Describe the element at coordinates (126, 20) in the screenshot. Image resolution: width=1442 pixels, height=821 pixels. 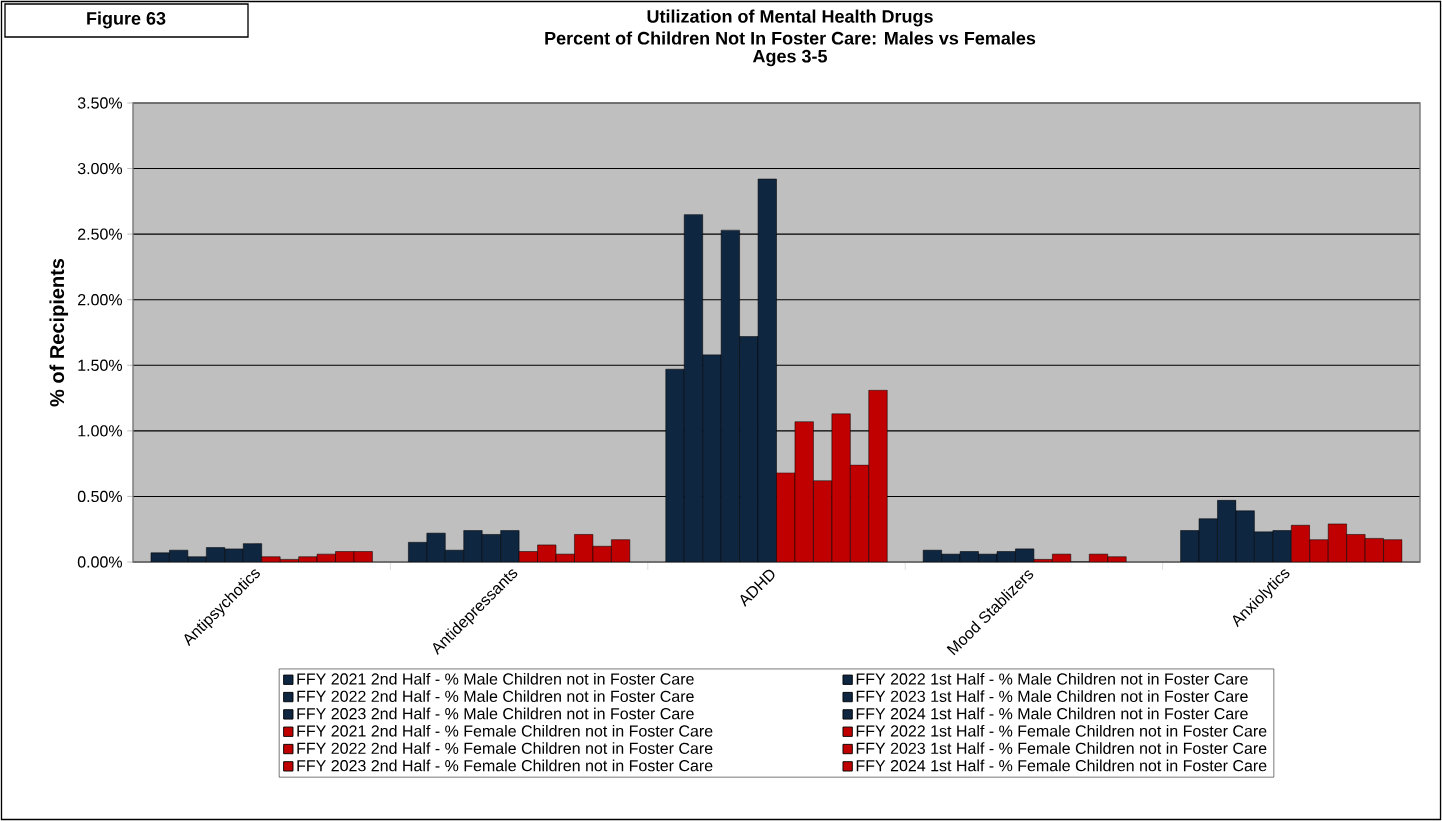
I see `caption: Figure 63` at that location.